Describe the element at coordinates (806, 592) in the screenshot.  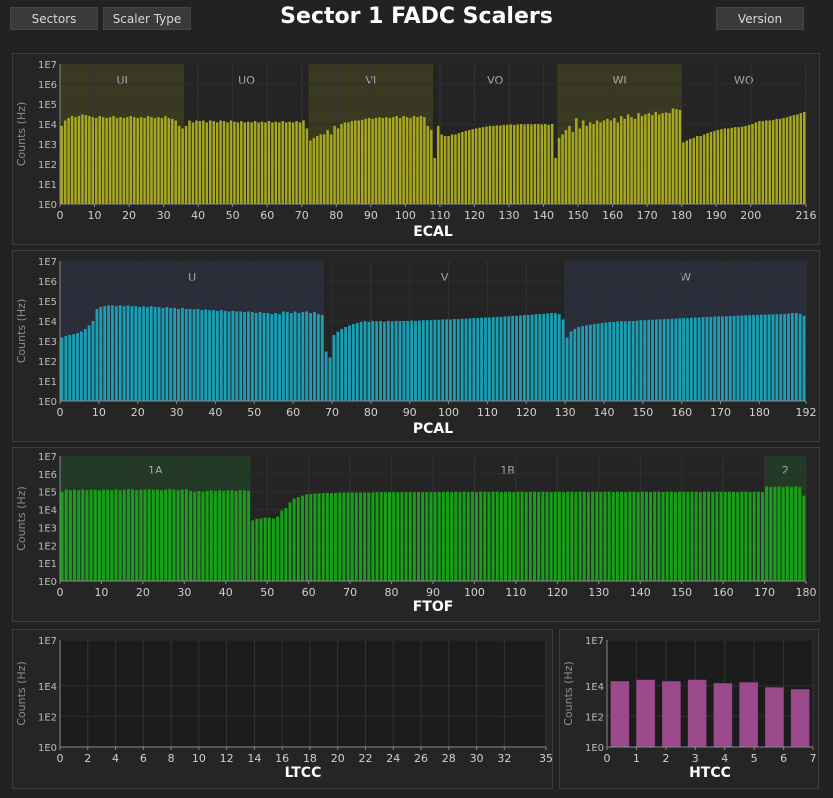
I see `x-tick-label: 180` at that location.